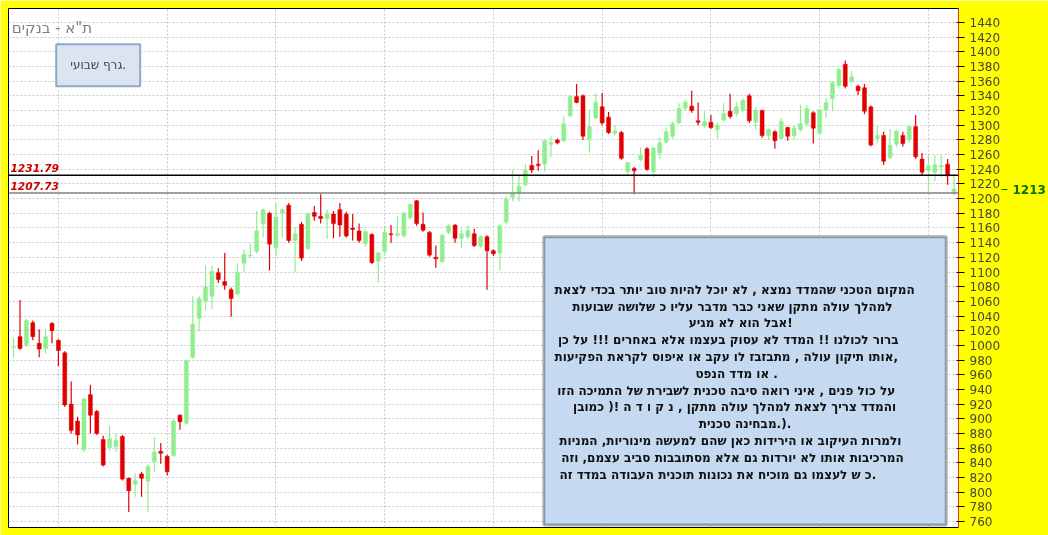 The image size is (1048, 535). I want to click on y-tick-label: 1180, so click(985, 213).